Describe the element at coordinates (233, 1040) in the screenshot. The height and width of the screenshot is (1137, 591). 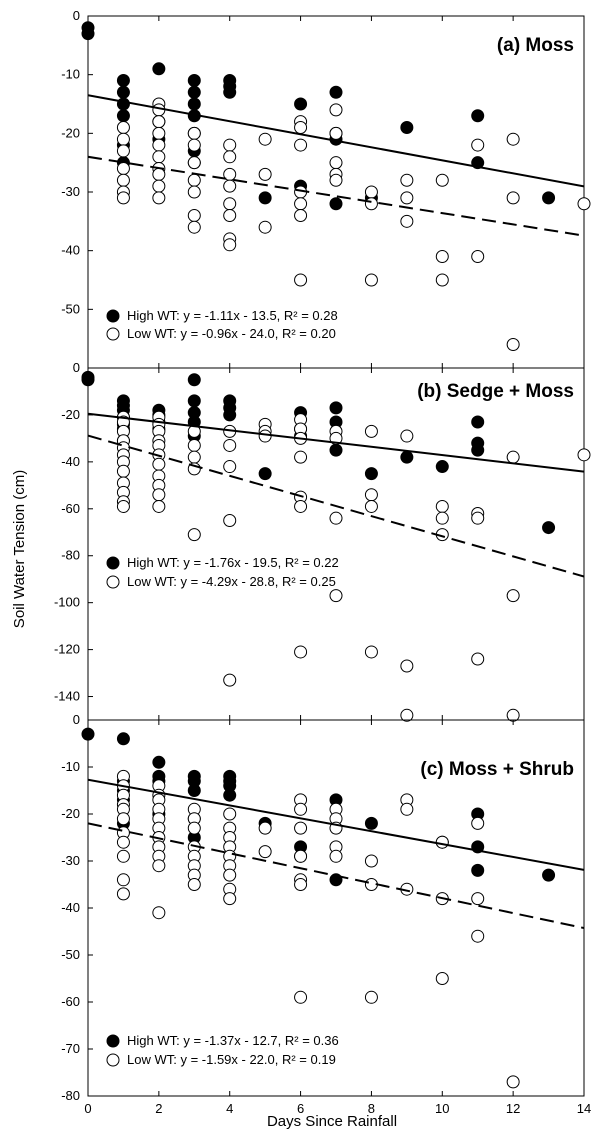
I see `legend-high-label: High WT: y = -1.37x - 12.7, R² = 0.36` at that location.